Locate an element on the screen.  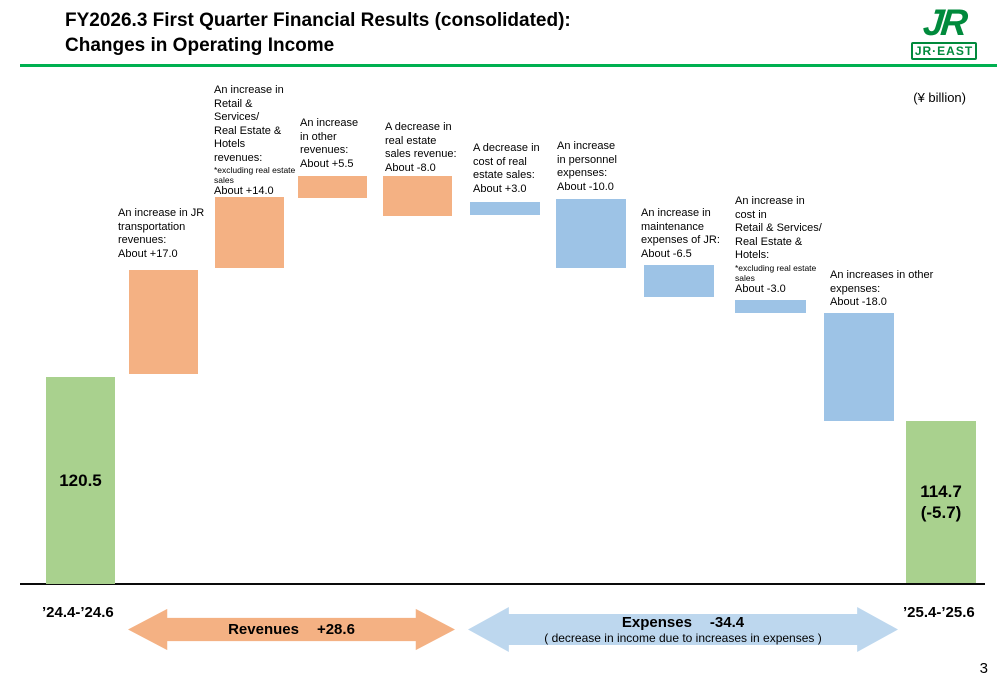
bar-personnel-expenses is located at coordinates (591, 233).